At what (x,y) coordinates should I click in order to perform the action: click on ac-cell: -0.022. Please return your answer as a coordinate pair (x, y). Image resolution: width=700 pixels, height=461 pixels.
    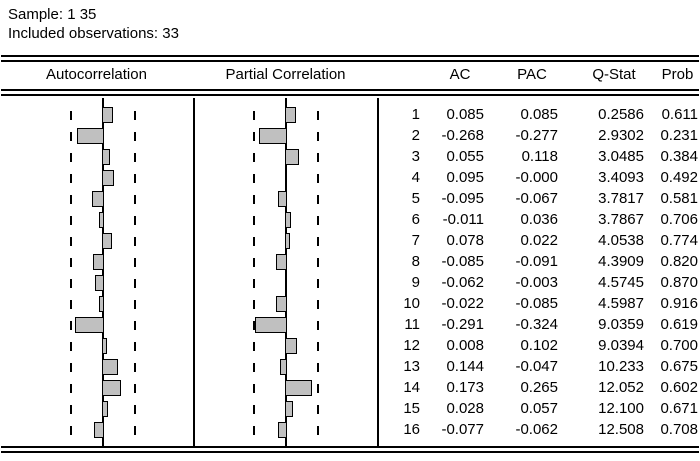
    Looking at the image, I should click on (462, 303).